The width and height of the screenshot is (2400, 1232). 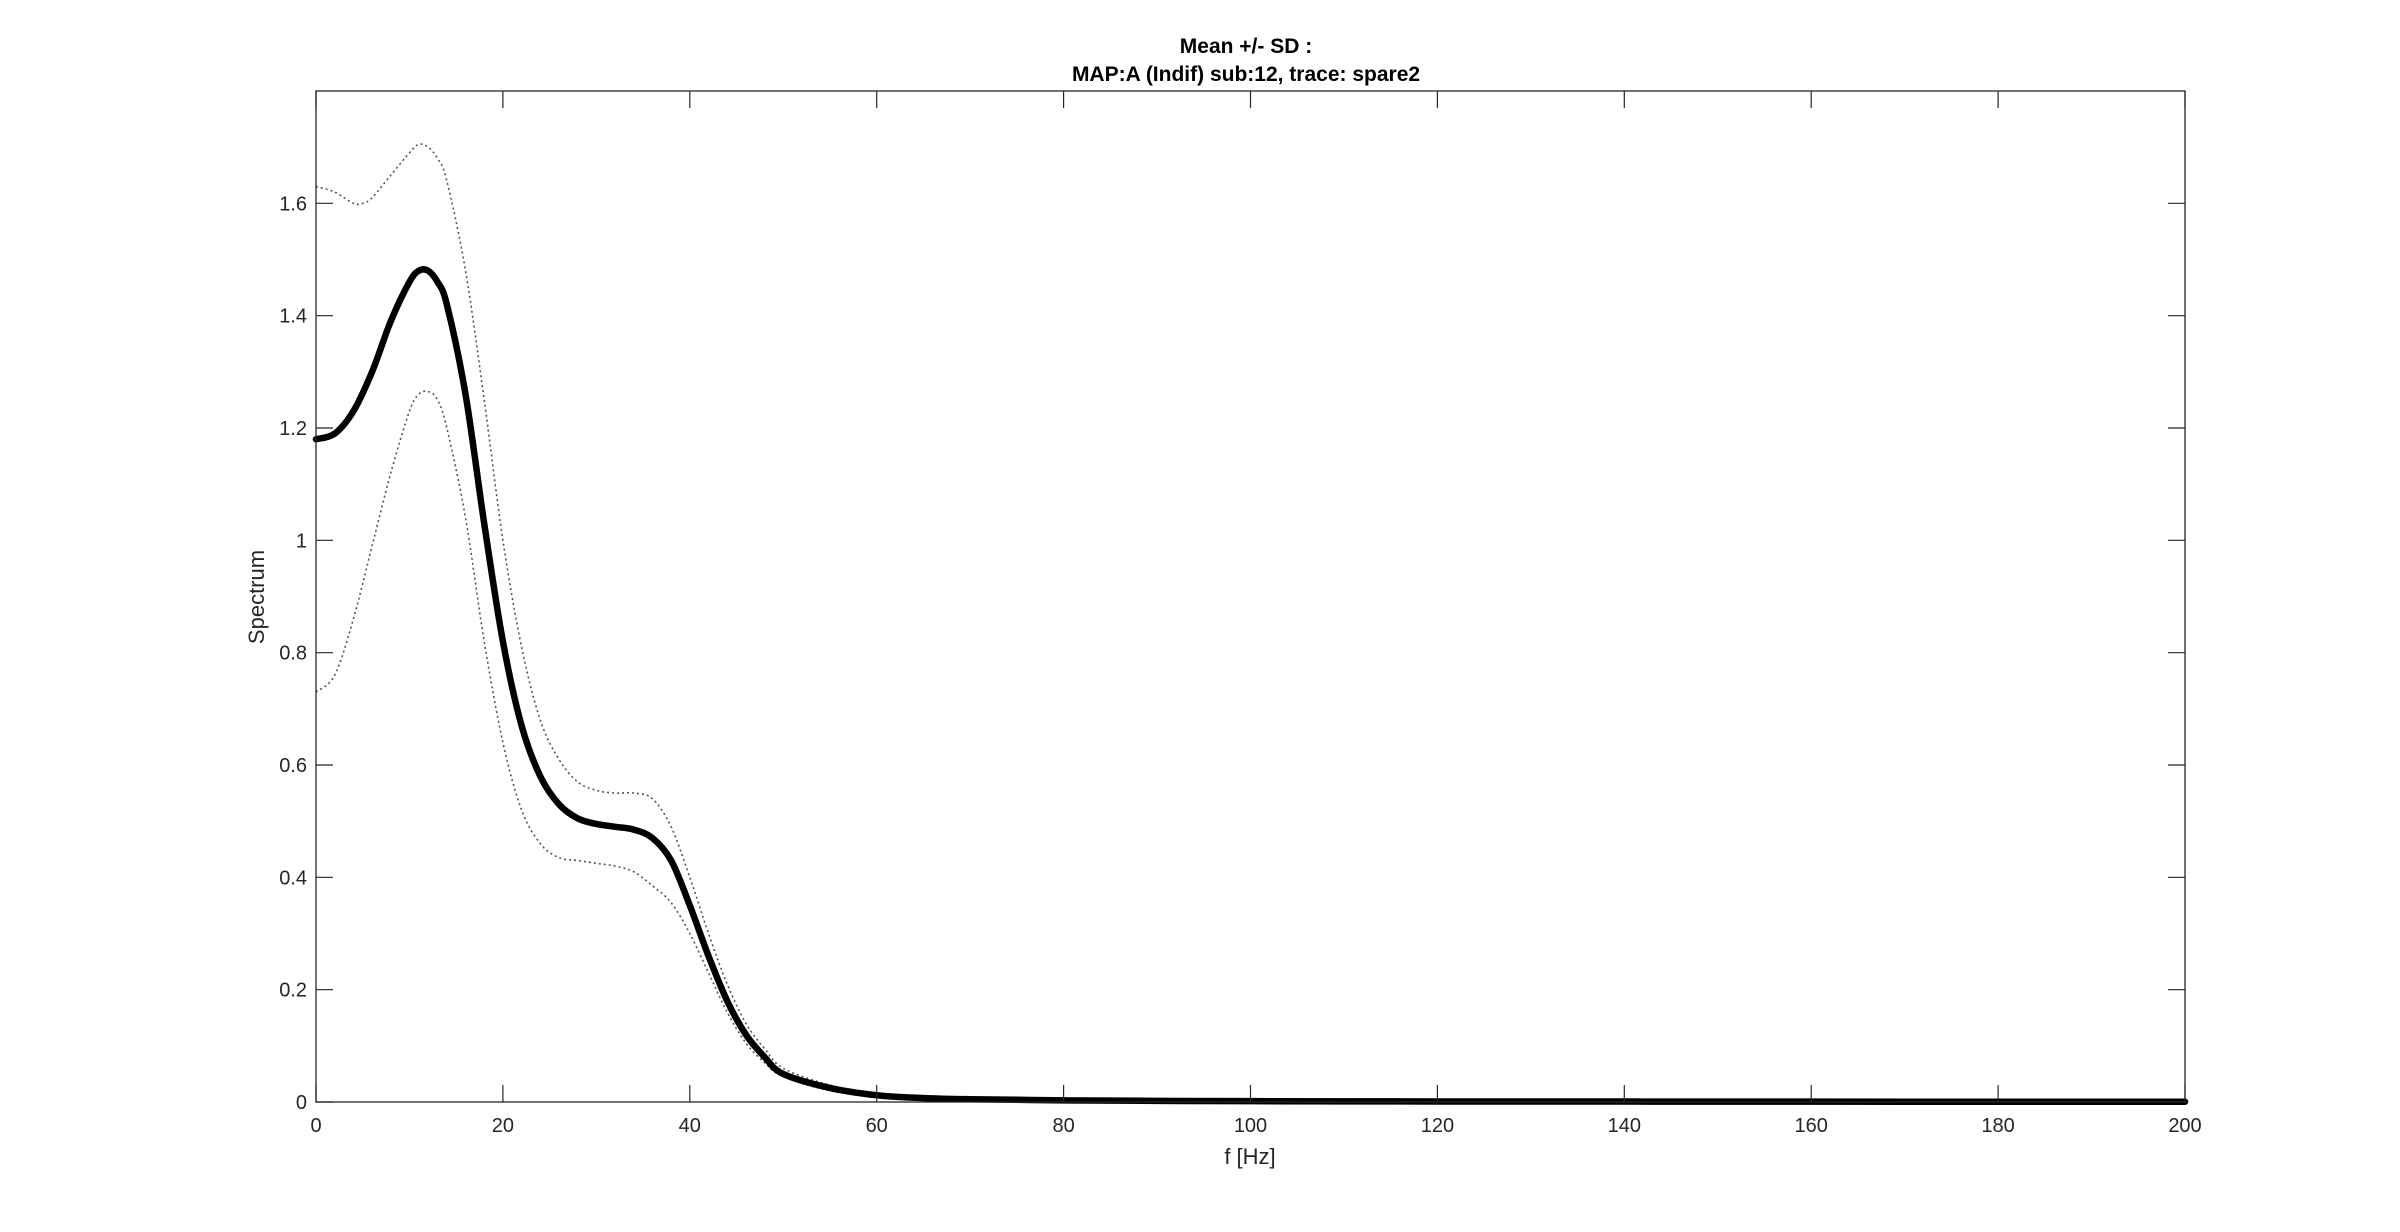 What do you see at coordinates (256, 597) in the screenshot?
I see `y-axis-label: Spectrum` at bounding box center [256, 597].